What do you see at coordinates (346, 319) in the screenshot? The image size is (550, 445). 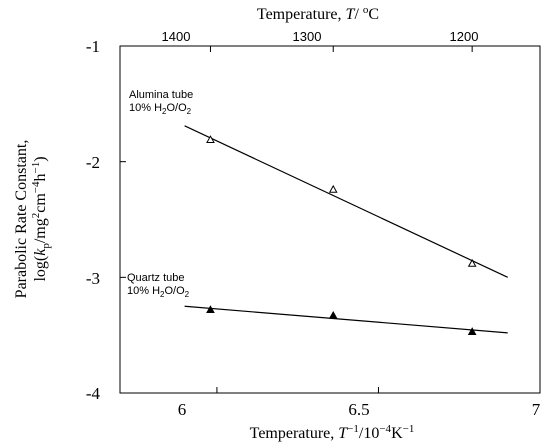 I see `fit-line-quartz` at bounding box center [346, 319].